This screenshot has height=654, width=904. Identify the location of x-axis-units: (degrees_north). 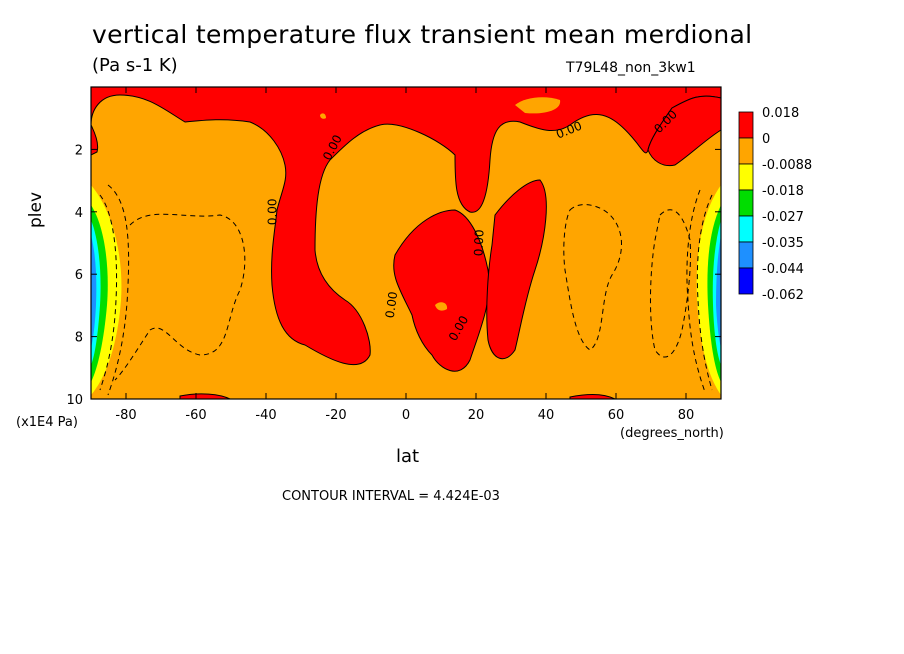
(672, 433).